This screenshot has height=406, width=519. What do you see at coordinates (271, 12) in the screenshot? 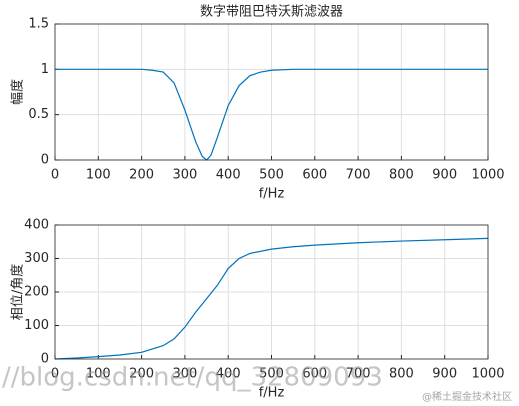
I see `chart-title: 数字带阻巴特沃斯滤波器` at bounding box center [271, 12].